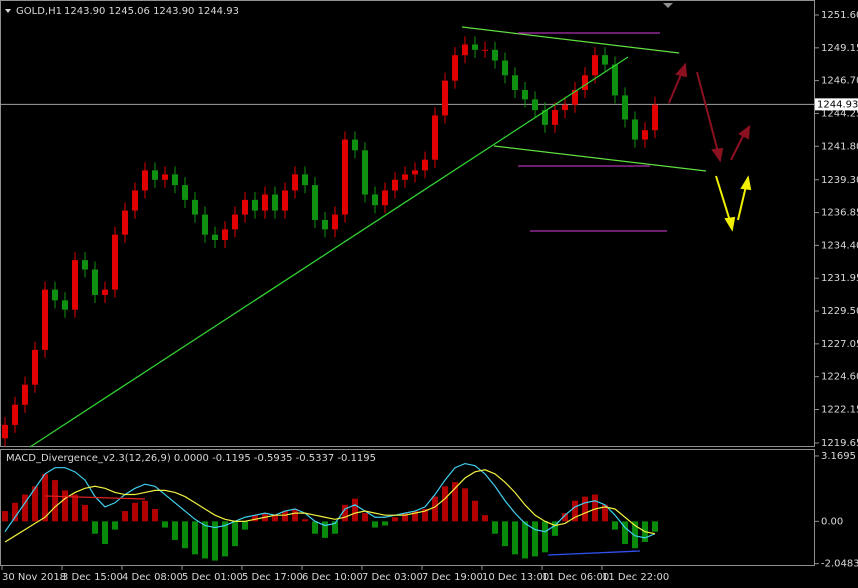 The width and height of the screenshot is (858, 588). What do you see at coordinates (839, 443) in the screenshot?
I see `y-tick-label: 1219.65` at bounding box center [839, 443].